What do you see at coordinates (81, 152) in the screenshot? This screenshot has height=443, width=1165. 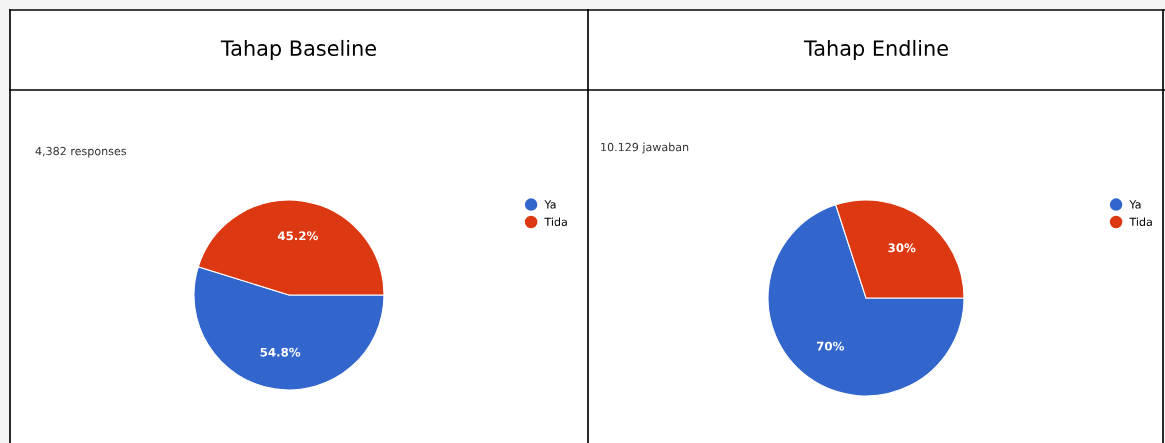 I see `text: 4,382 responses` at bounding box center [81, 152].